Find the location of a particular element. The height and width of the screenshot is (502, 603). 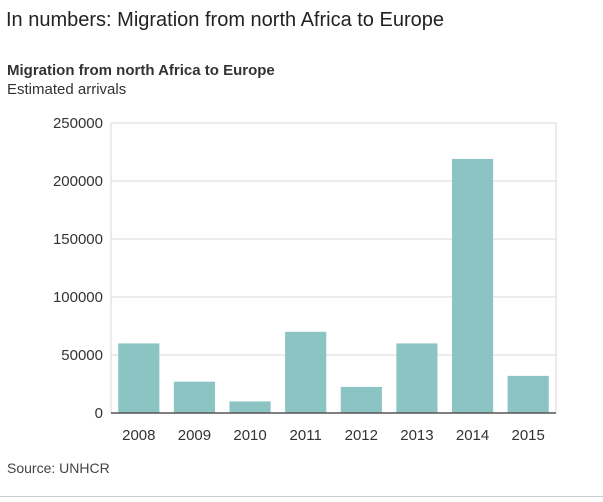

x-tick-label: 2013 is located at coordinates (416, 435).